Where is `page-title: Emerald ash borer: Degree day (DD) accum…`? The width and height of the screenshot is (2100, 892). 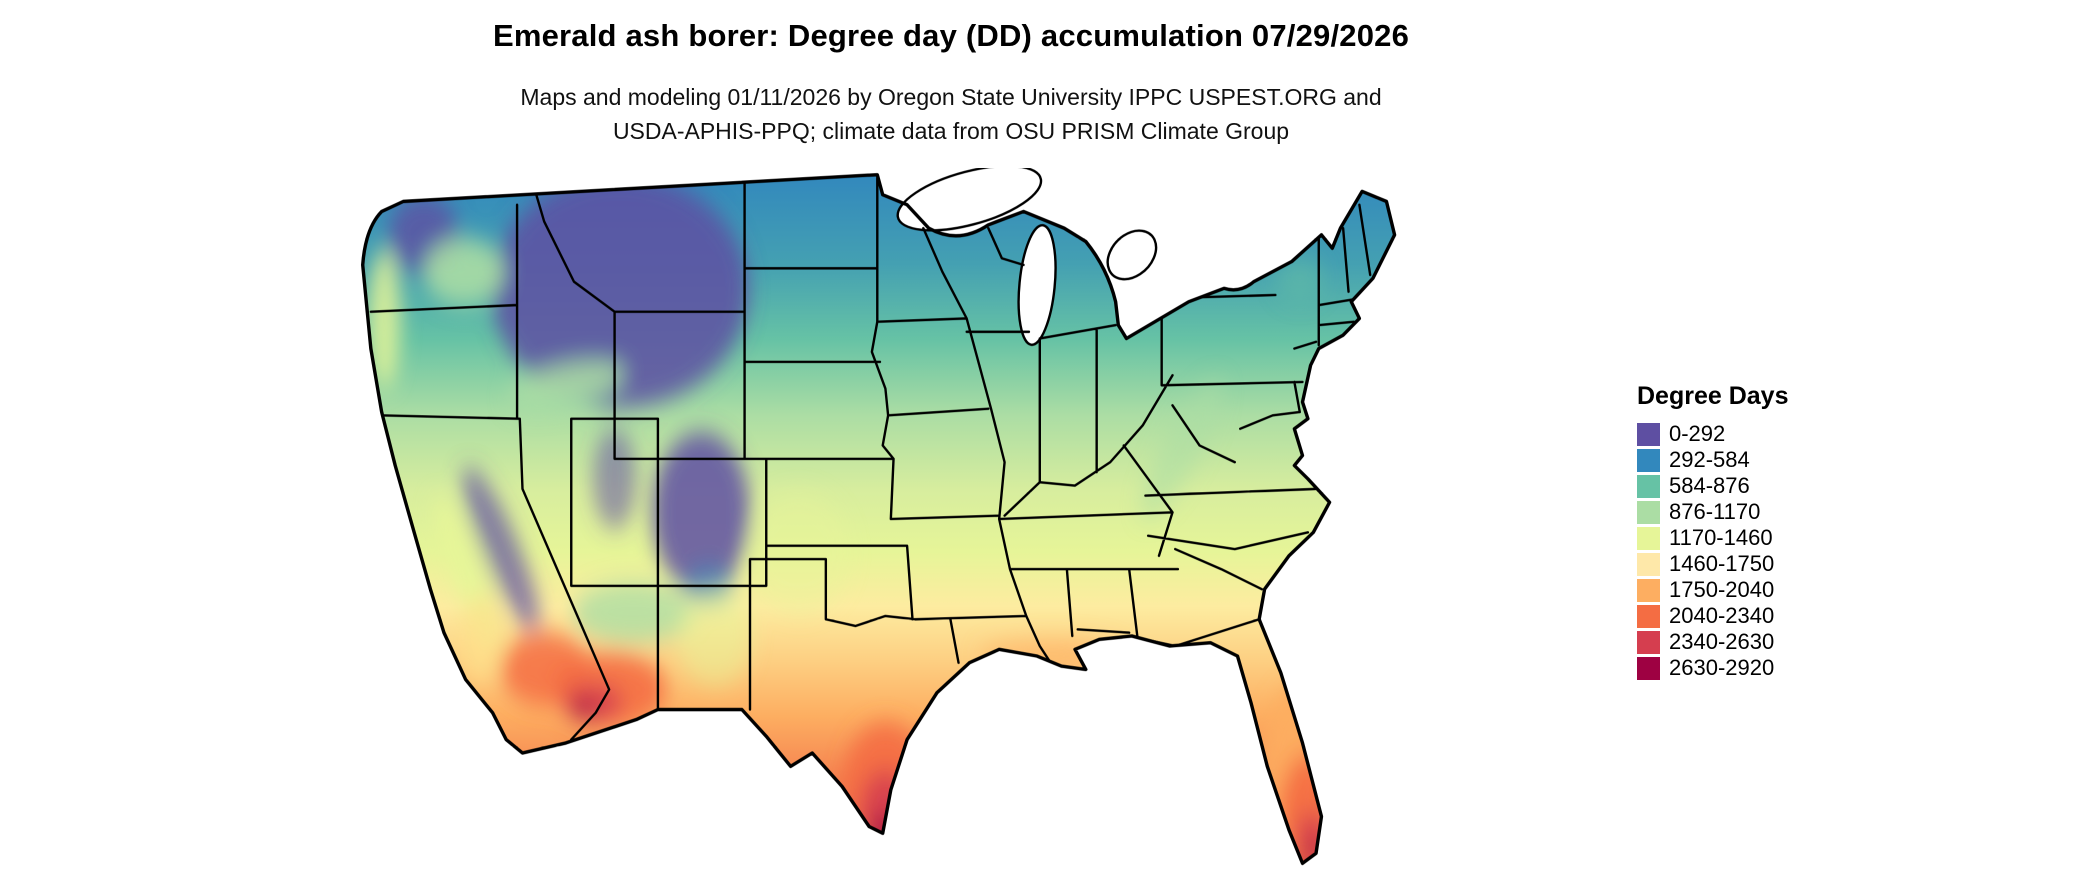 page-title: Emerald ash borer: Degree day (DD) accum… is located at coordinates (951, 35).